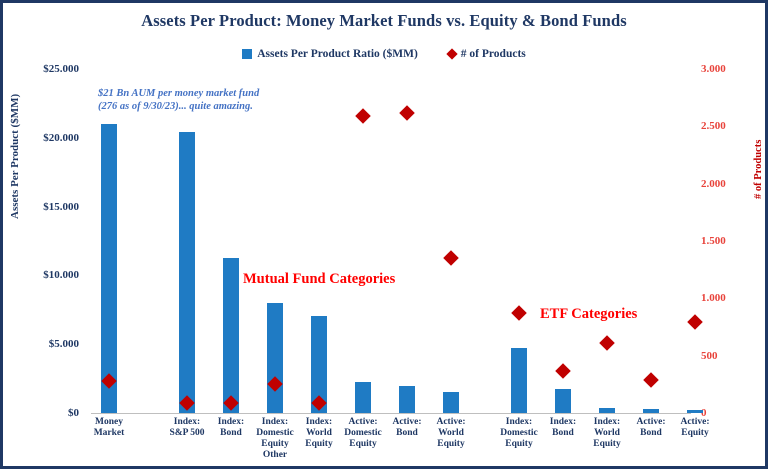 The image size is (768, 469). Describe the element at coordinates (61, 69) in the screenshot. I see `left-y-tick: $25.000` at that location.